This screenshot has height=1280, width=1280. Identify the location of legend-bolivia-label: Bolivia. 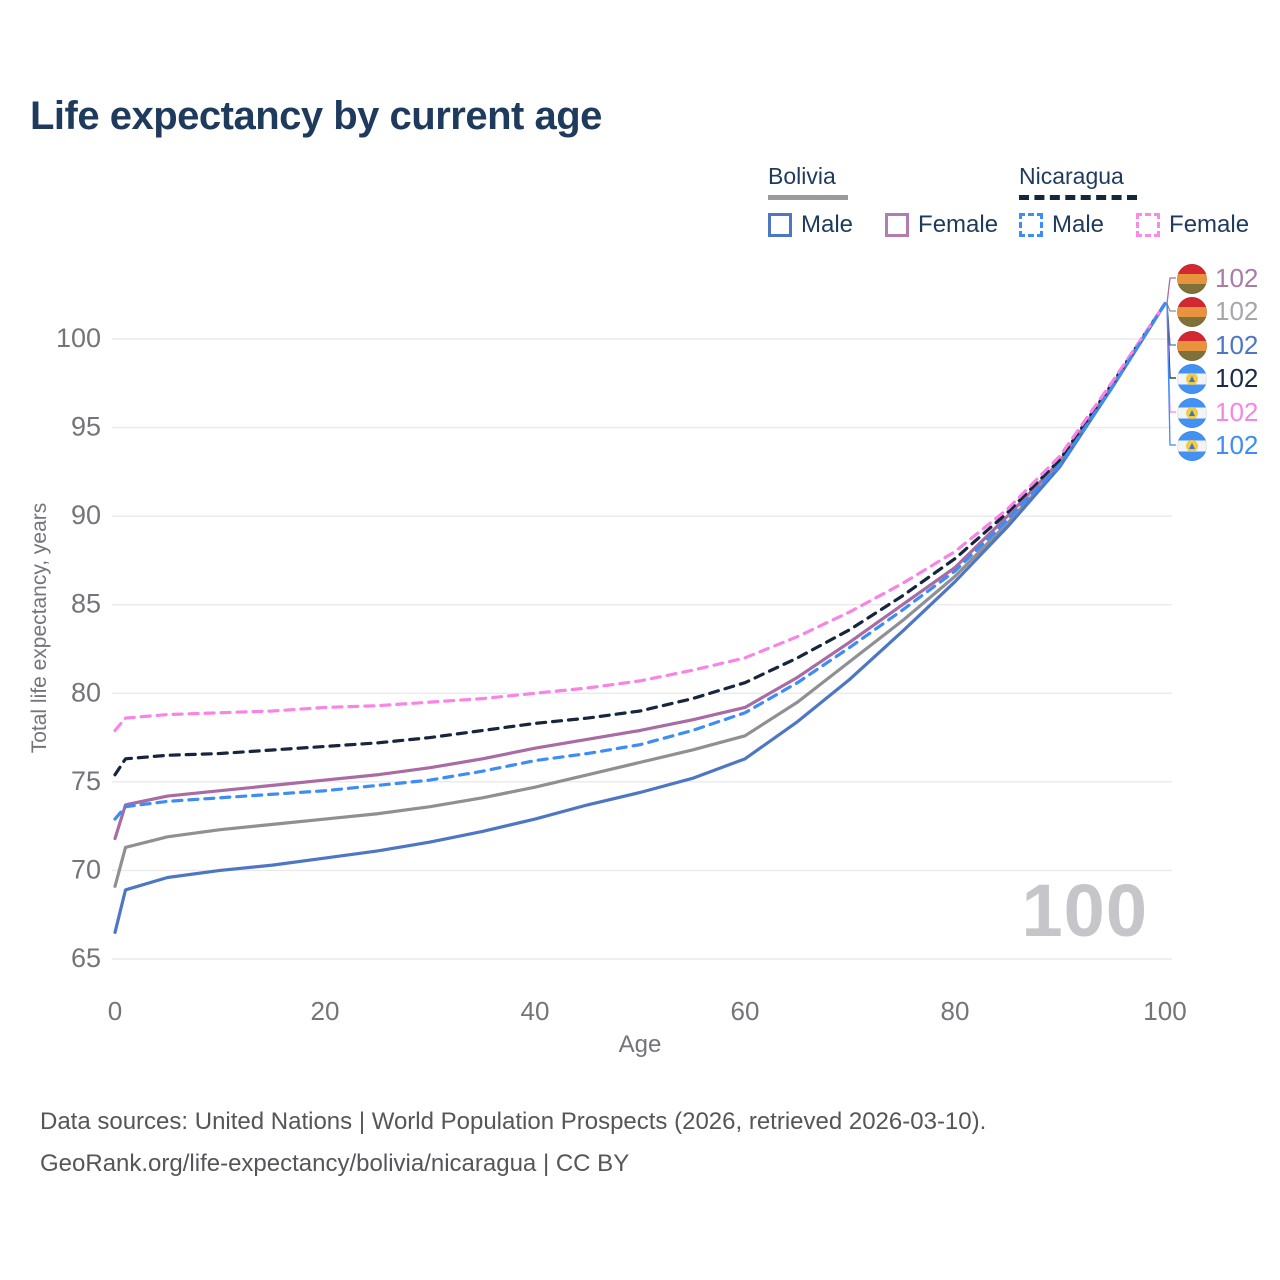
(802, 176).